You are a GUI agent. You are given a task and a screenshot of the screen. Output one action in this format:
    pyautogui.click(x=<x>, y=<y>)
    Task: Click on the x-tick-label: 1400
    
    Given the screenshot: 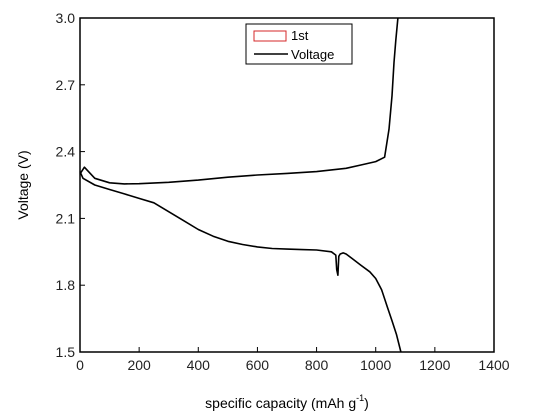 What is the action you would take?
    pyautogui.click(x=493, y=365)
    